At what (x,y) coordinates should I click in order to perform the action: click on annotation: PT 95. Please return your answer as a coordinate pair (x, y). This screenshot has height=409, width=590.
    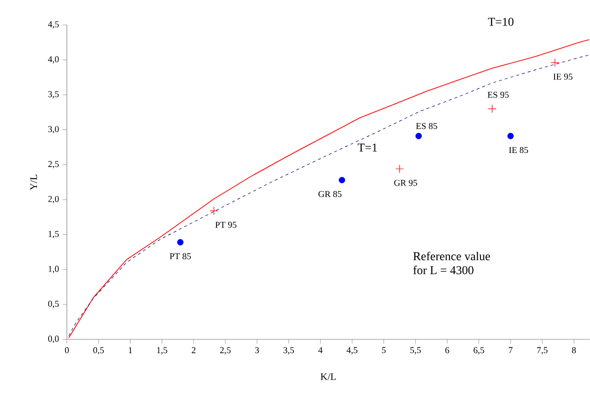
    Looking at the image, I should click on (225, 225).